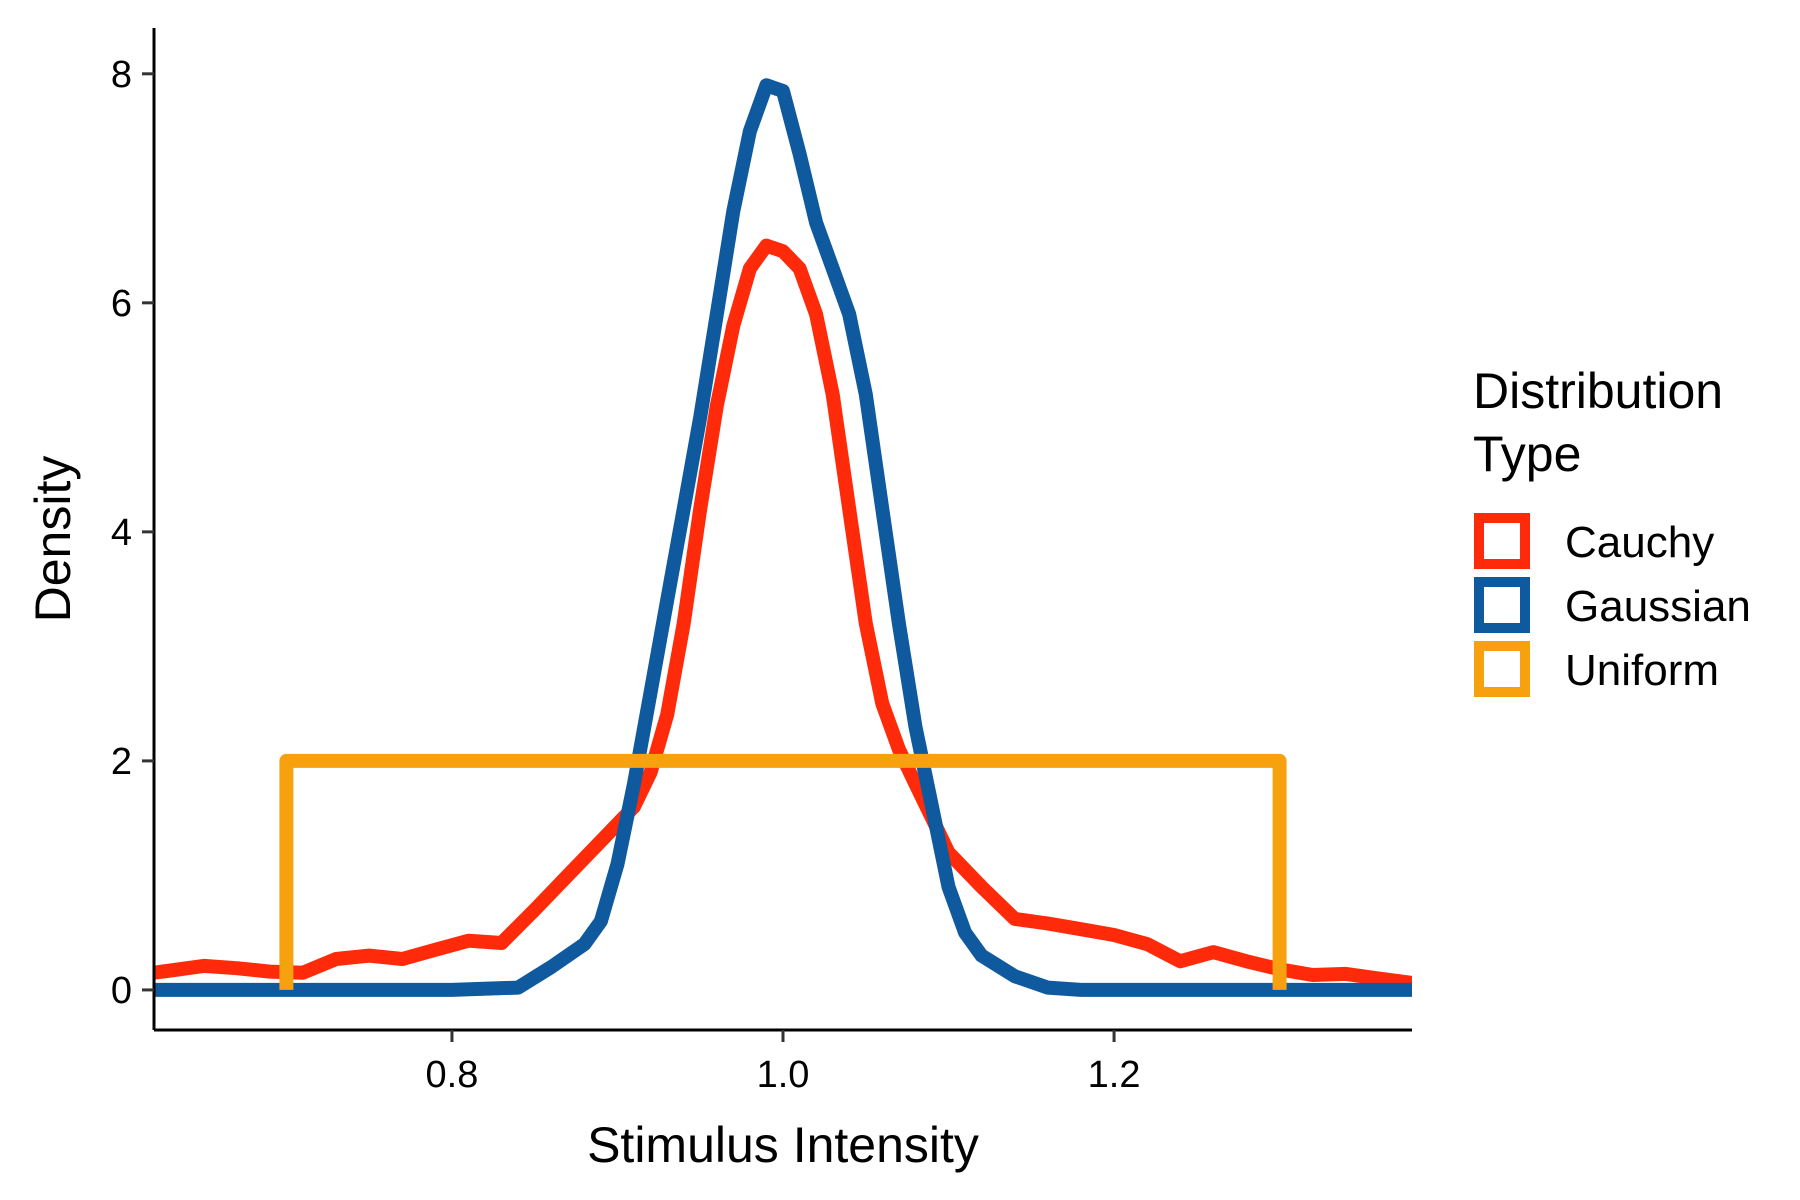 The image size is (1800, 1200). Describe the element at coordinates (783, 1145) in the screenshot. I see `x-axis-title: Stimulus Intensity` at that location.